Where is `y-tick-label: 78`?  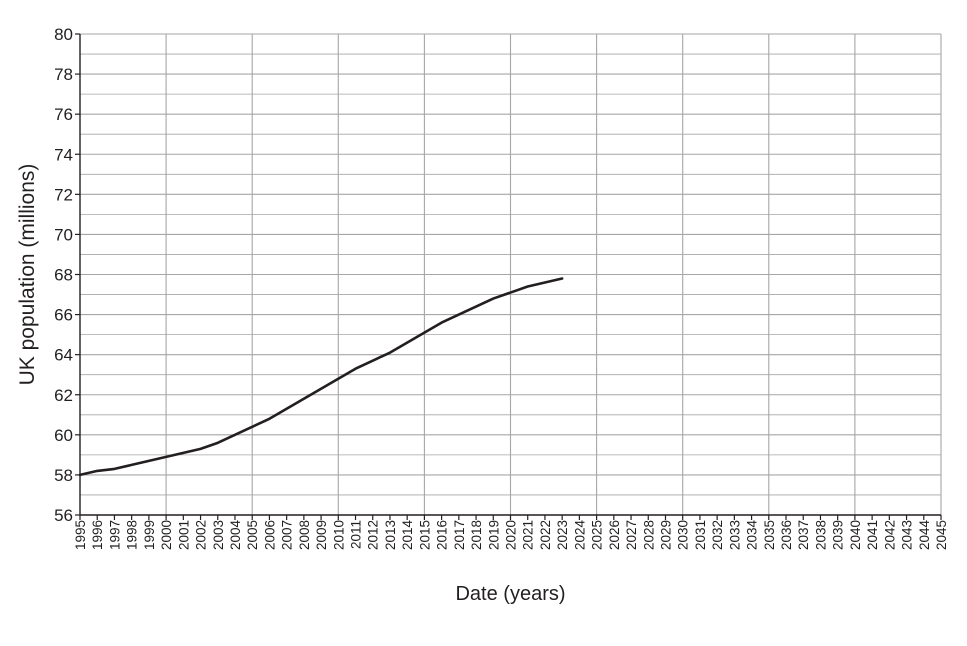
y-tick-label: 78 is located at coordinates (63, 74).